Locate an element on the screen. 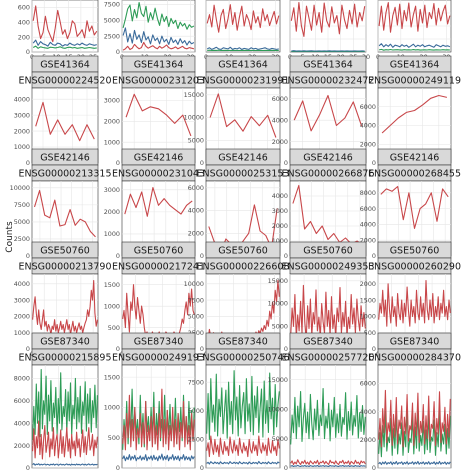  facet-strip: GSE41364 ENSG00000231203 is located at coordinates (158, 72).